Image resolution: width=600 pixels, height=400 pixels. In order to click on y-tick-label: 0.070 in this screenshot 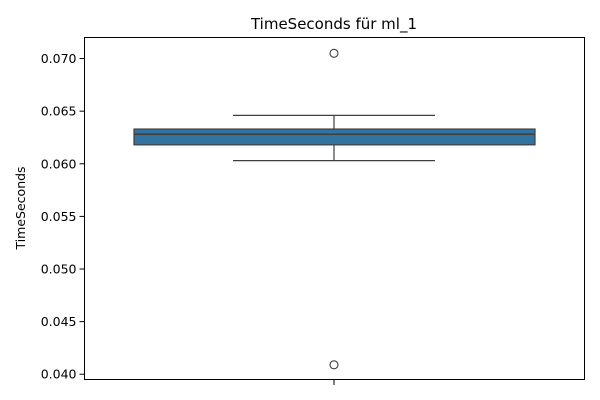, I will do `click(59, 58)`.